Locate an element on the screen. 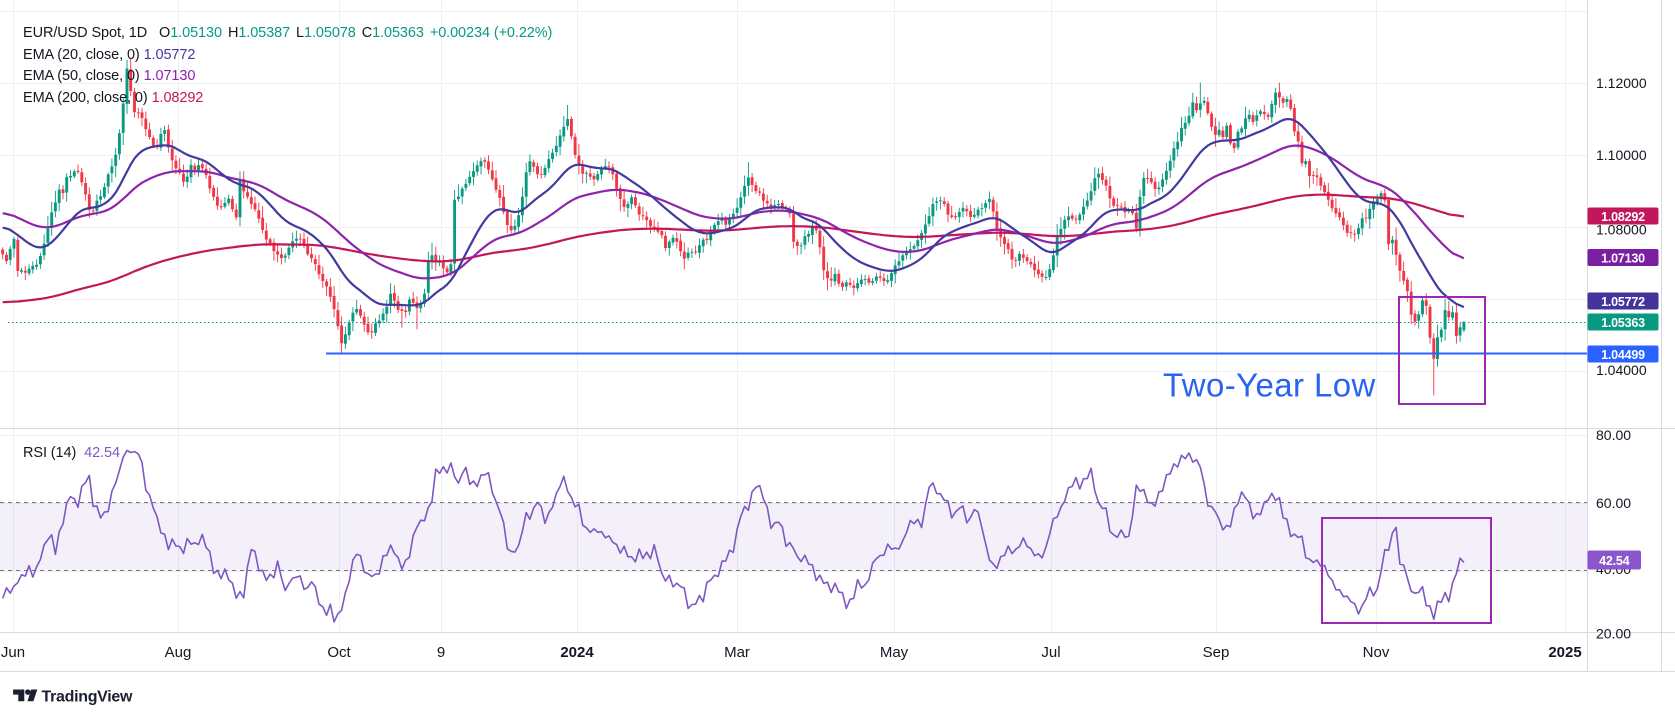  svg-text: Aug is located at coordinates (178, 652).